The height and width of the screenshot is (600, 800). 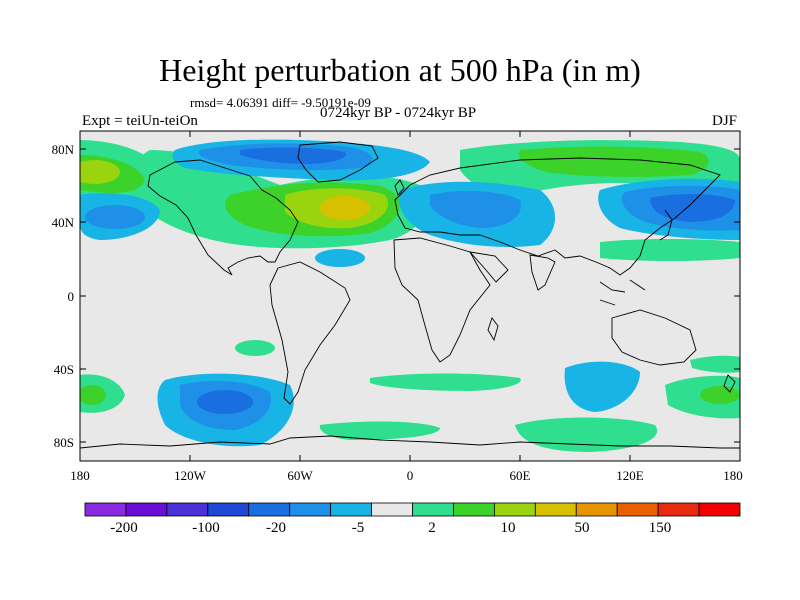 What do you see at coordinates (475, 209) in the screenshot?
I see `eurasia-negative-core` at bounding box center [475, 209].